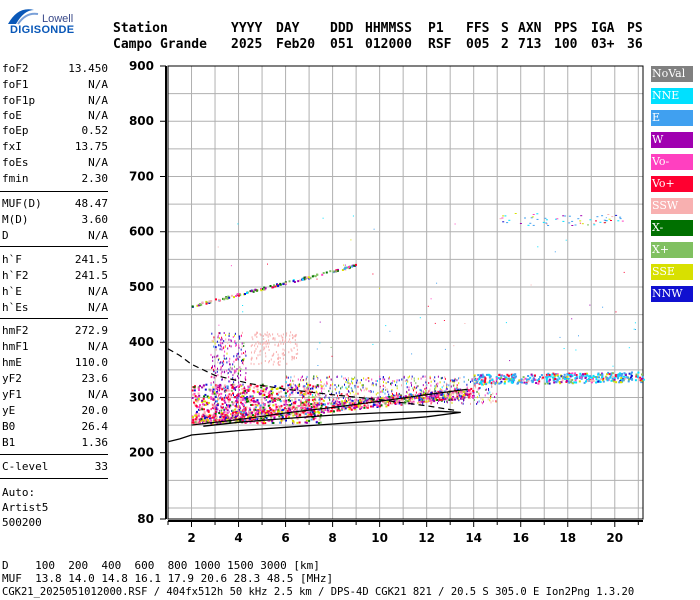 This screenshot has height=600, width=700. I want to click on header-value-p1: RSF, so click(440, 44).